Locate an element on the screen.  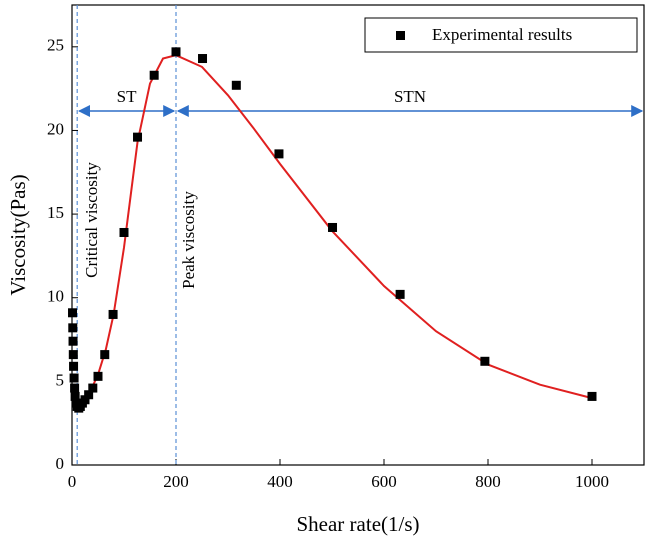
y-tick-label: 5 is located at coordinates (60, 379).